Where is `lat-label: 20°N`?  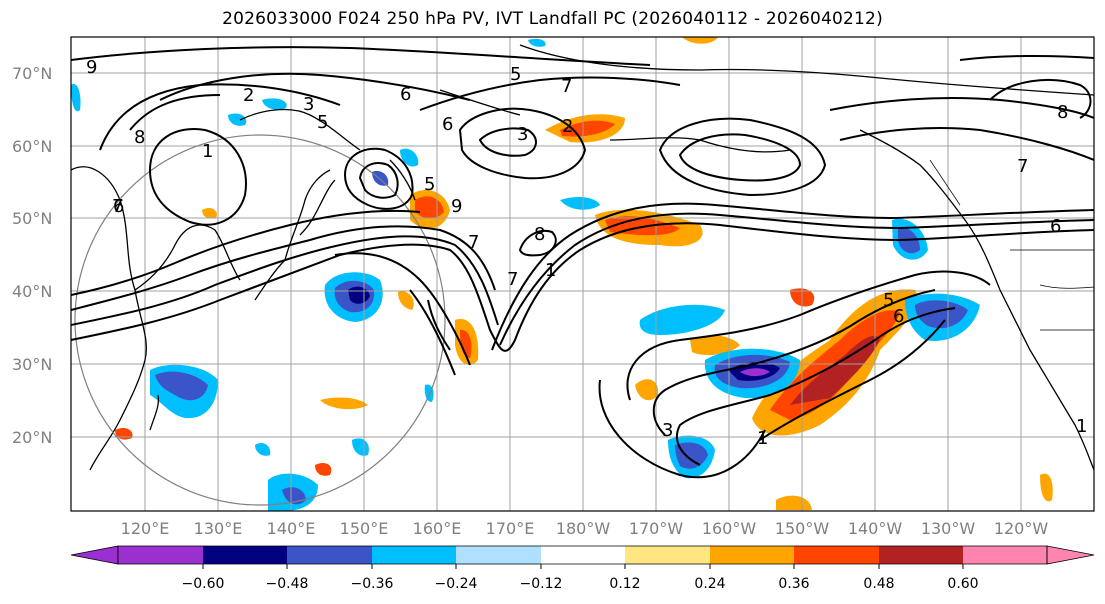
lat-label: 20°N is located at coordinates (32, 437).